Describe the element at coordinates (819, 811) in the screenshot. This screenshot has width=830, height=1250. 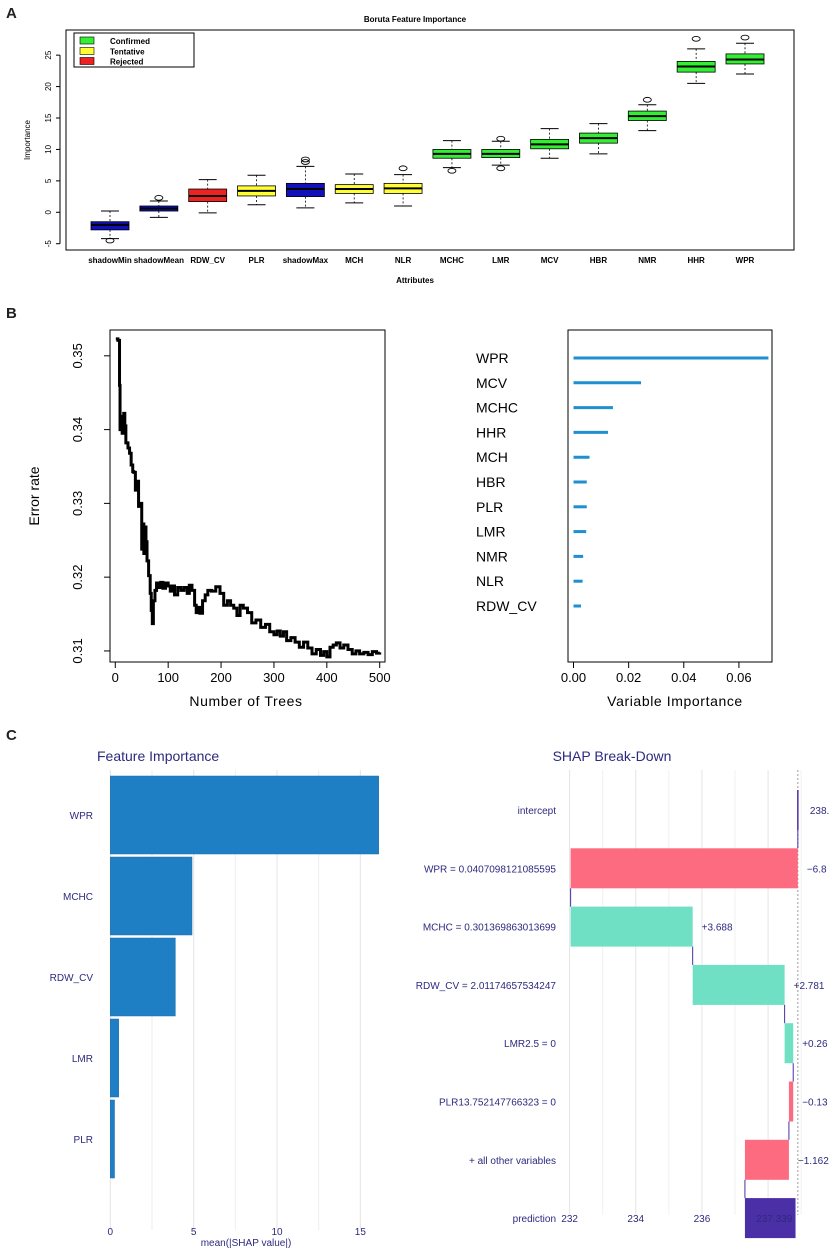
I see `shap-breakdown-value-label: 238.` at that location.